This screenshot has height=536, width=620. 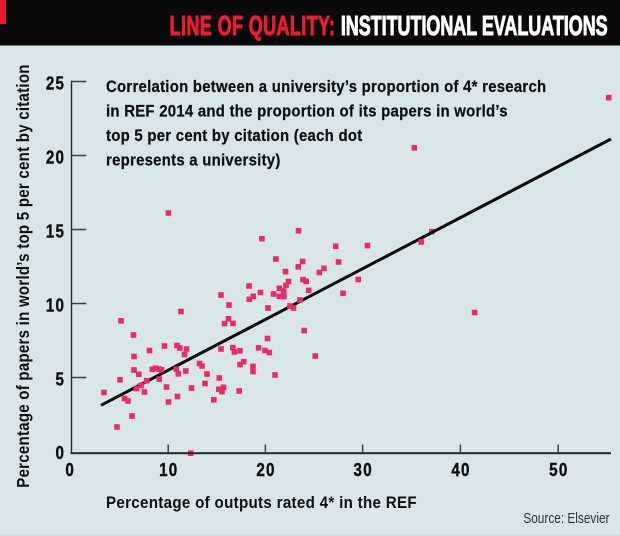 I want to click on svg-text: 25, so click(x=55, y=83).